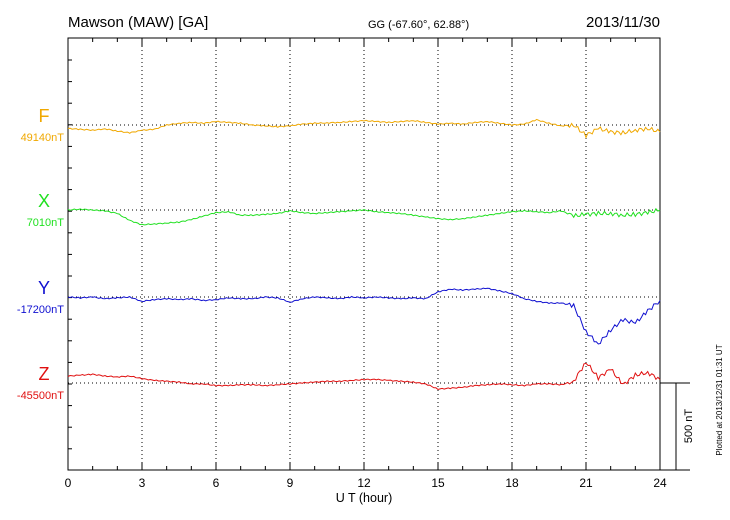 Image resolution: width=730 pixels, height=520 pixels. I want to click on x-tick-label: 18, so click(512, 483).